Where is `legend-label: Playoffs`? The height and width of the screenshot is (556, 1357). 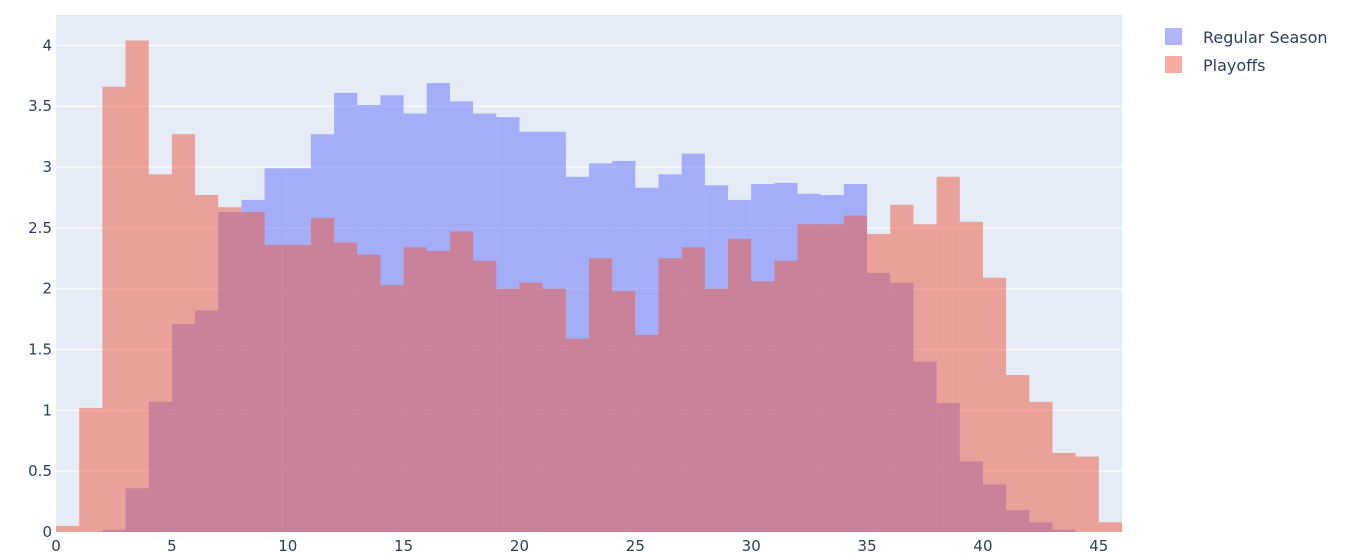
legend-label: Playoffs is located at coordinates (1234, 65).